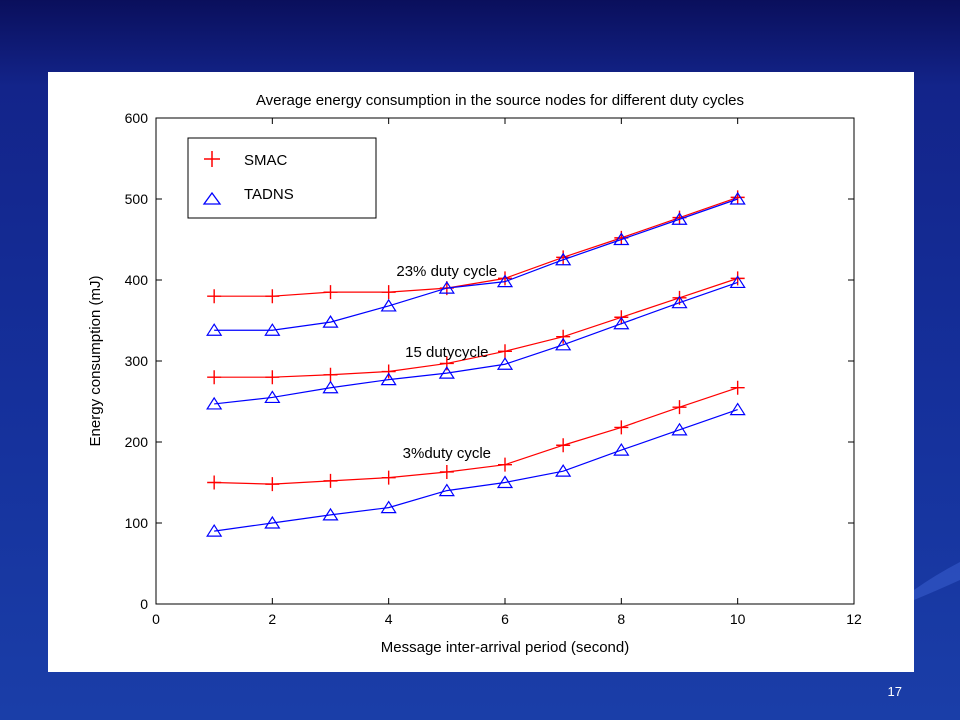 This screenshot has height=720, width=960. I want to click on x-tick-label: 8, so click(621, 619).